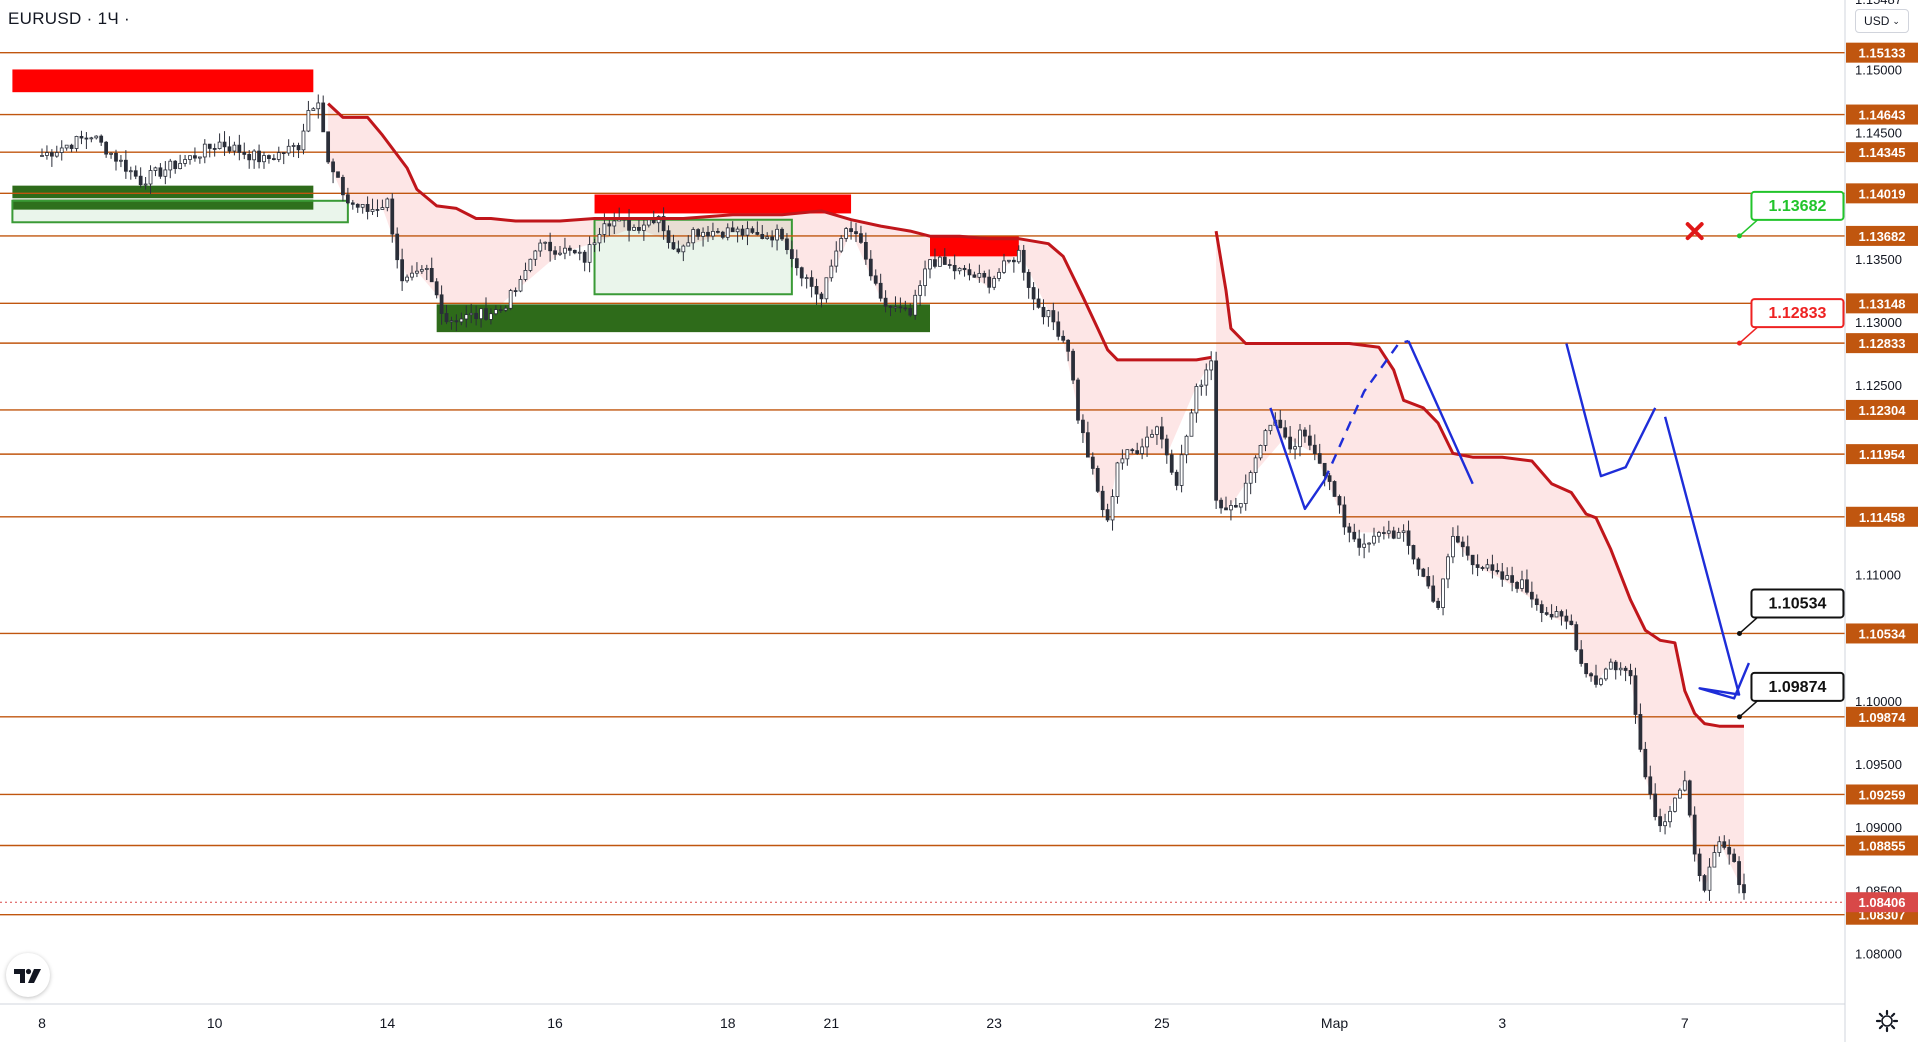 Image resolution: width=1920 pixels, height=1047 pixels. I want to click on level-tag-label: 1.15133, so click(1882, 53).